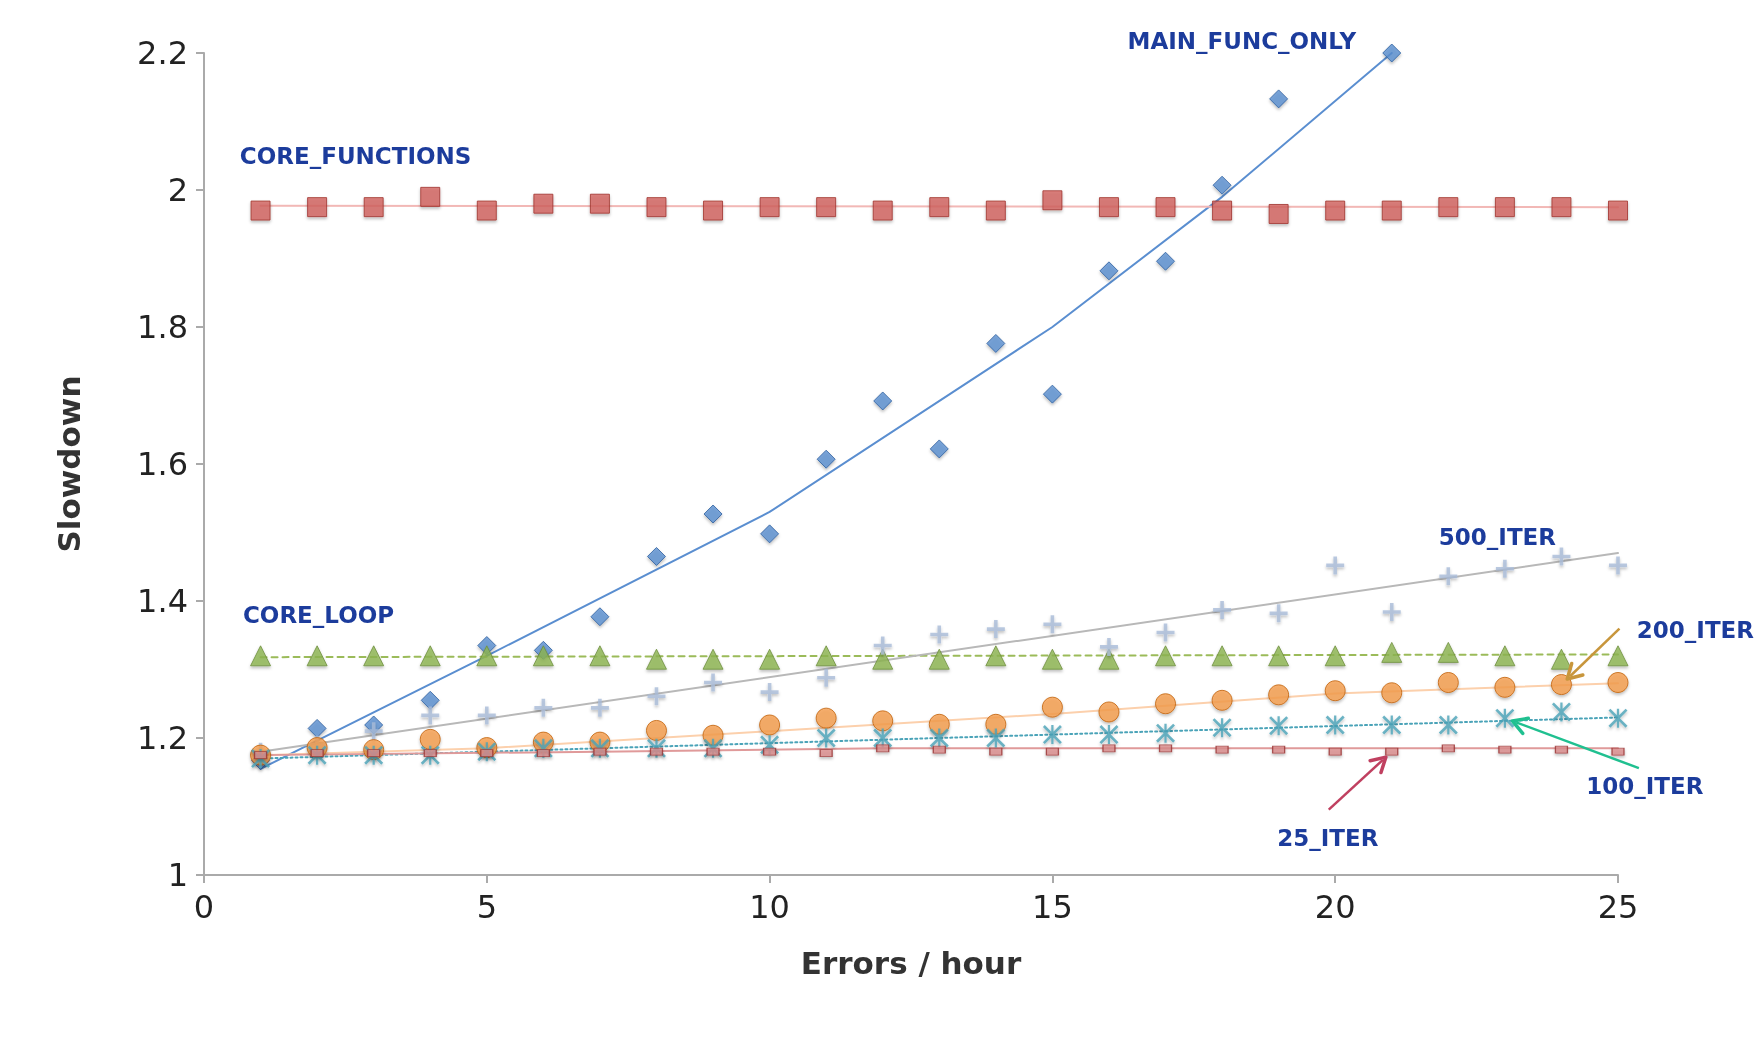 This screenshot has width=1754, height=1054. I want to click on x-tick-label: 10, so click(769, 907).